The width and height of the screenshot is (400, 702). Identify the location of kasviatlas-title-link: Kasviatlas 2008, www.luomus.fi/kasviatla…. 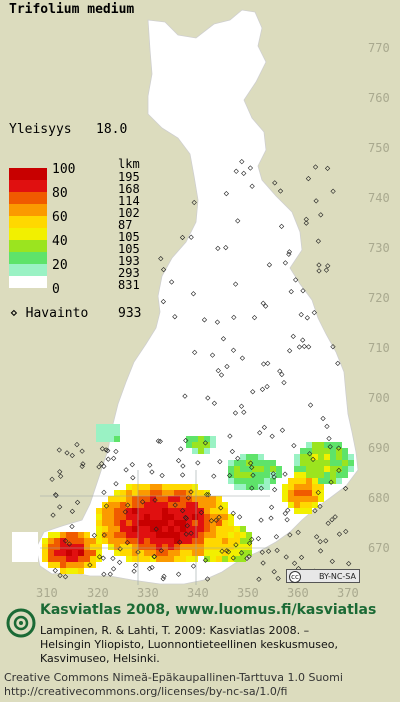
(208, 610).